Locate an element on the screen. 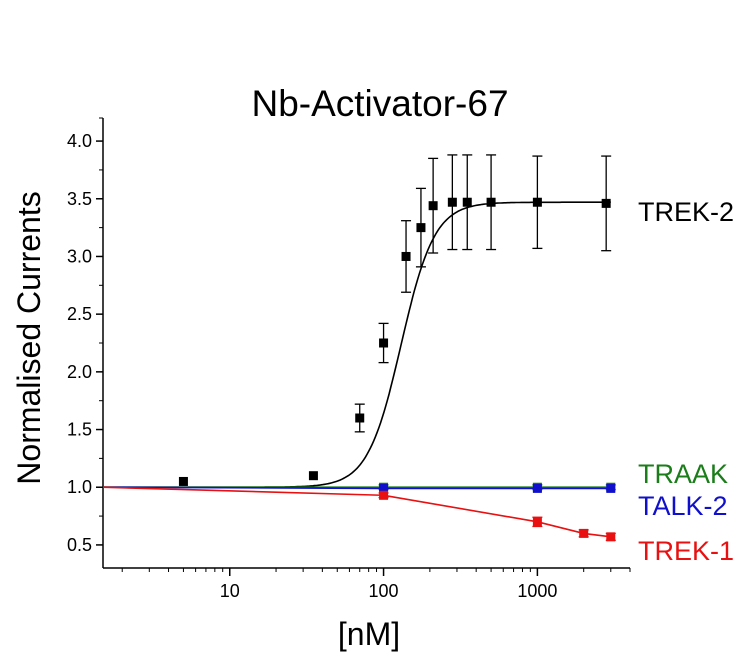 Image resolution: width=754 pixels, height=664 pixels. x-ticks: 10 100 1000 is located at coordinates (376, 584).